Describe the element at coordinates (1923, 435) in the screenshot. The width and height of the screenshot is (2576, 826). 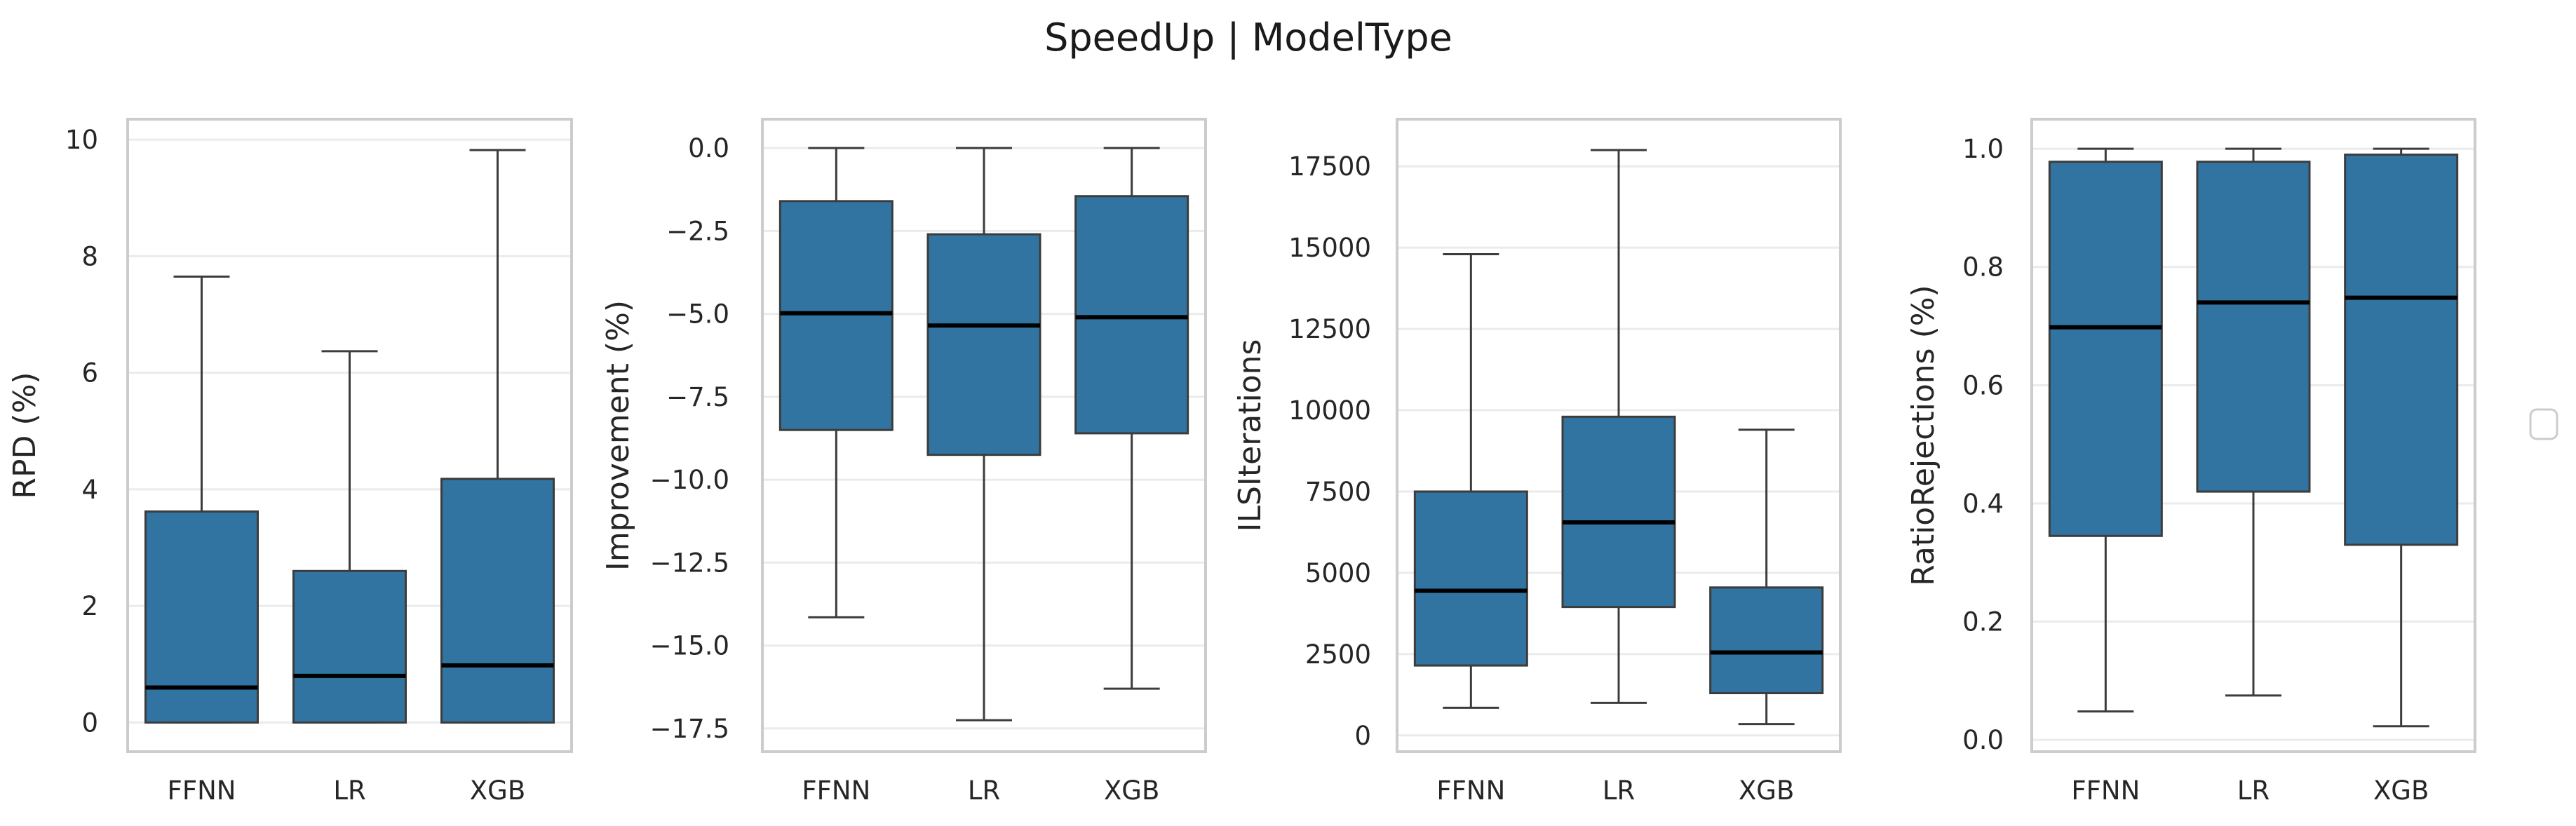
I see `y-axis-label: RatioRejections (%)` at that location.